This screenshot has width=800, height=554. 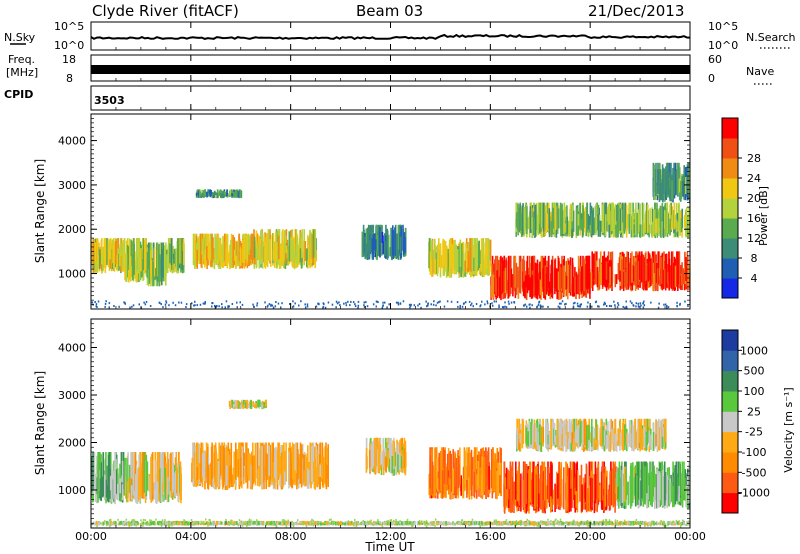 I want to click on power-colorbar-tick-label: 8, so click(x=754, y=258).